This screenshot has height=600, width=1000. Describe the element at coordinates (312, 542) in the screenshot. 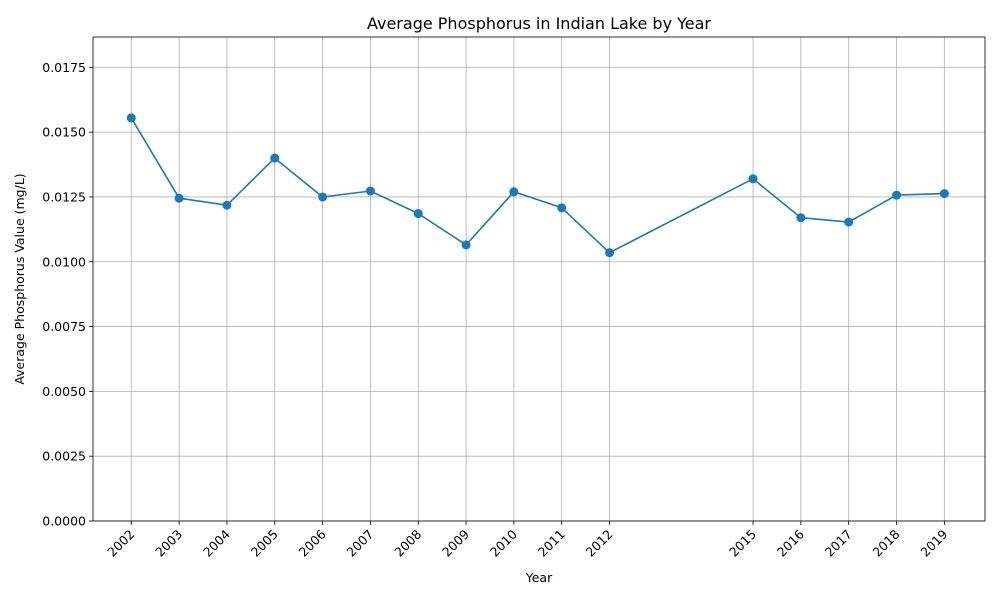

I see `x-tick-label: 2006` at that location.